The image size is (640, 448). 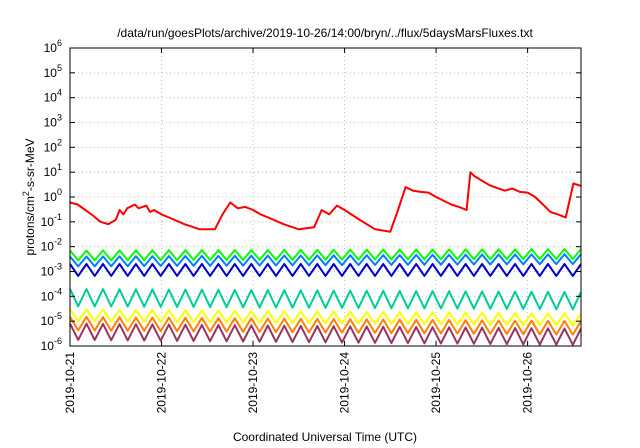 What do you see at coordinates (70, 383) in the screenshot?
I see `x-tick-label: 2019-10-21` at bounding box center [70, 383].